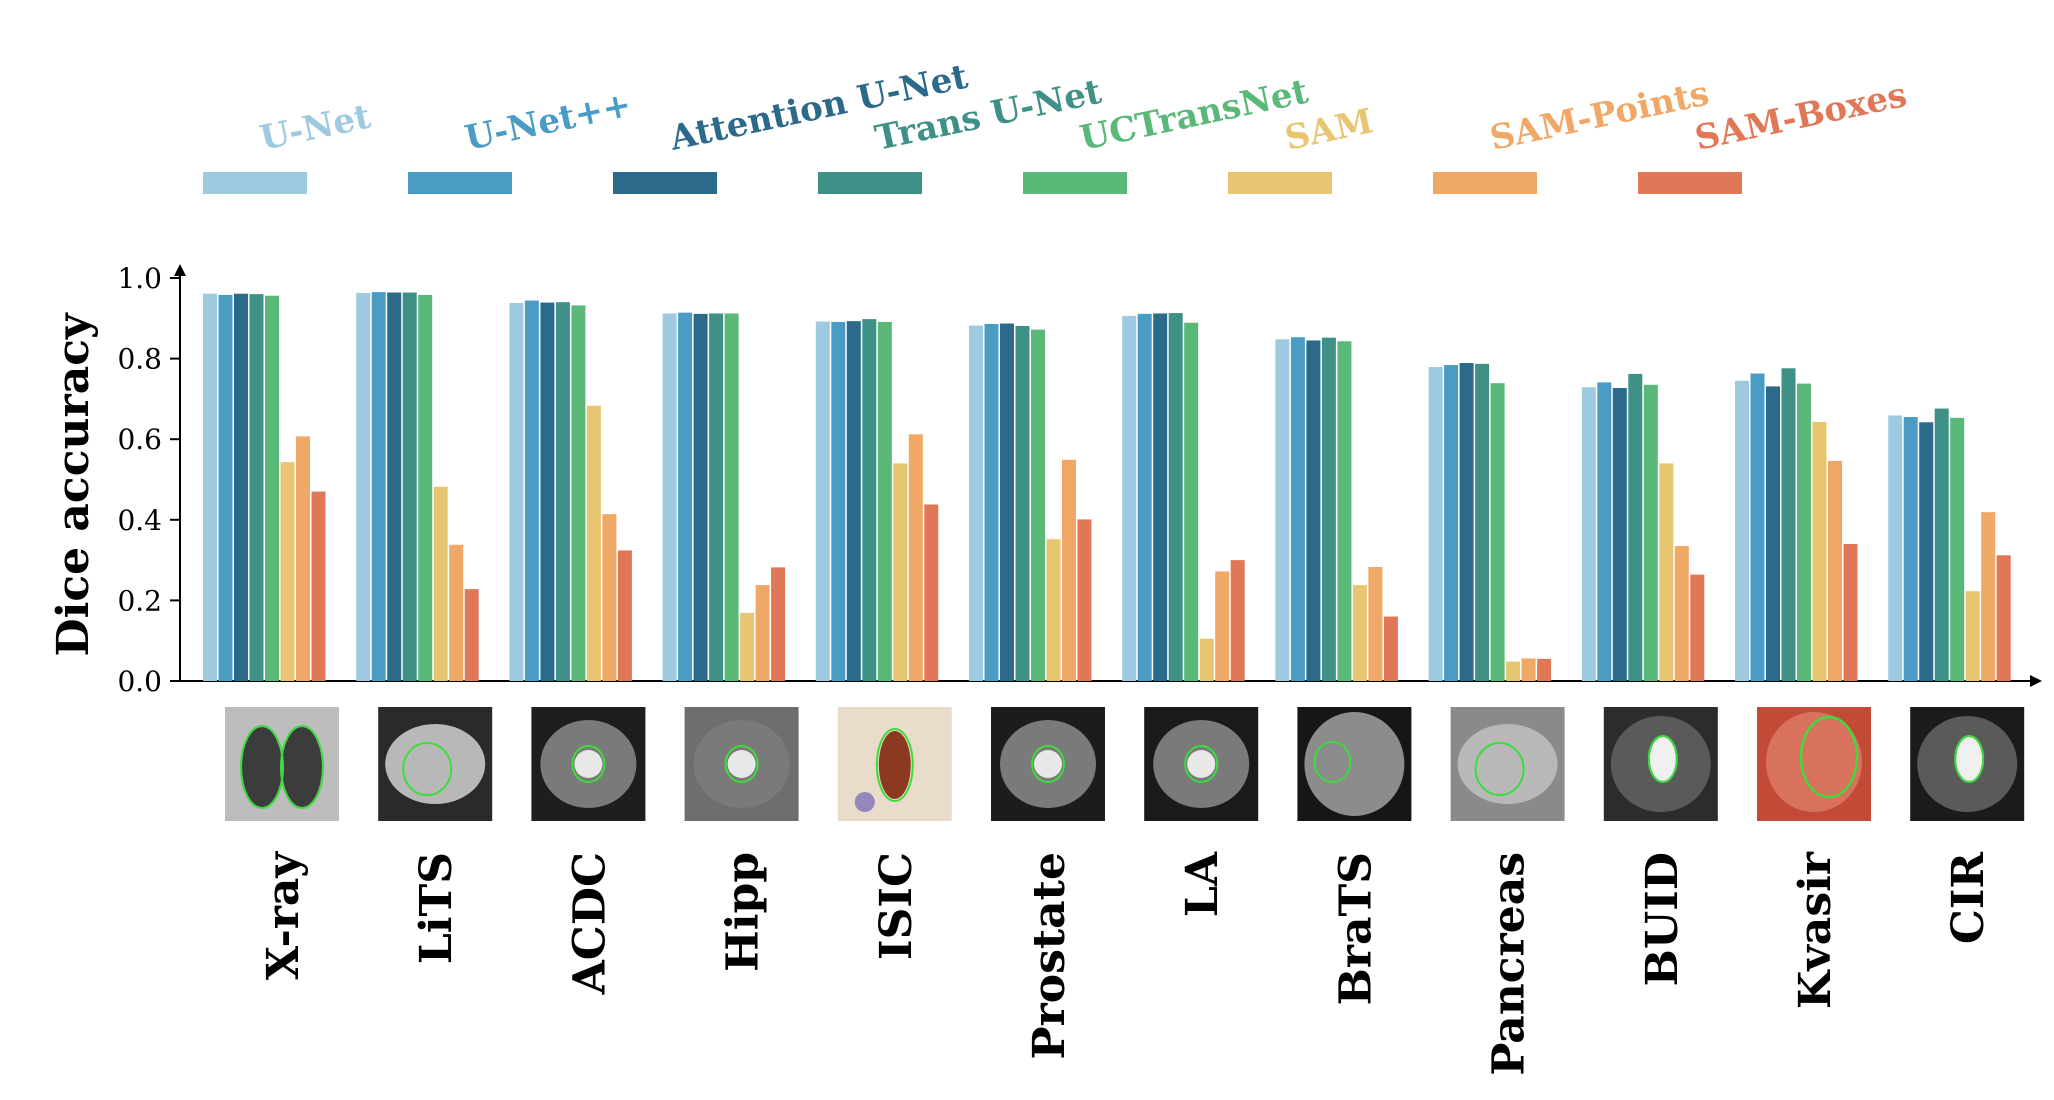  What do you see at coordinates (1926, 551) in the screenshot?
I see `bar-cir-attention-u-net` at bounding box center [1926, 551].